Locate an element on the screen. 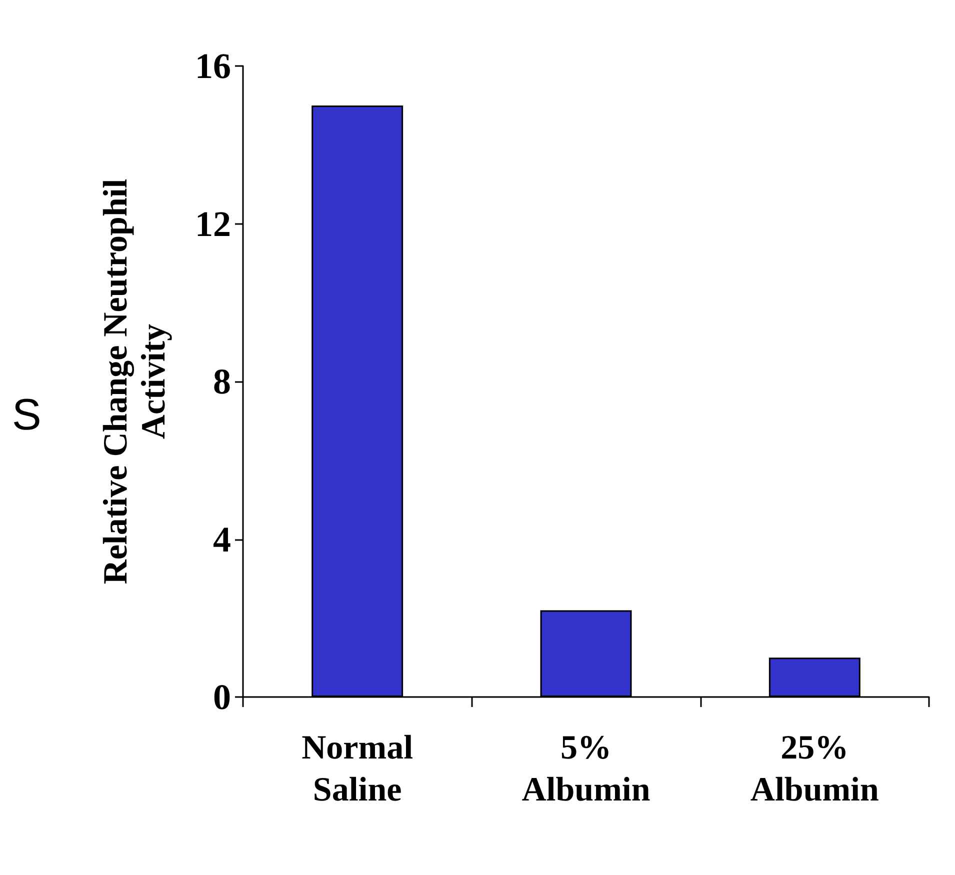 The width and height of the screenshot is (955, 875). y-tick-label: 12 is located at coordinates (213, 224).